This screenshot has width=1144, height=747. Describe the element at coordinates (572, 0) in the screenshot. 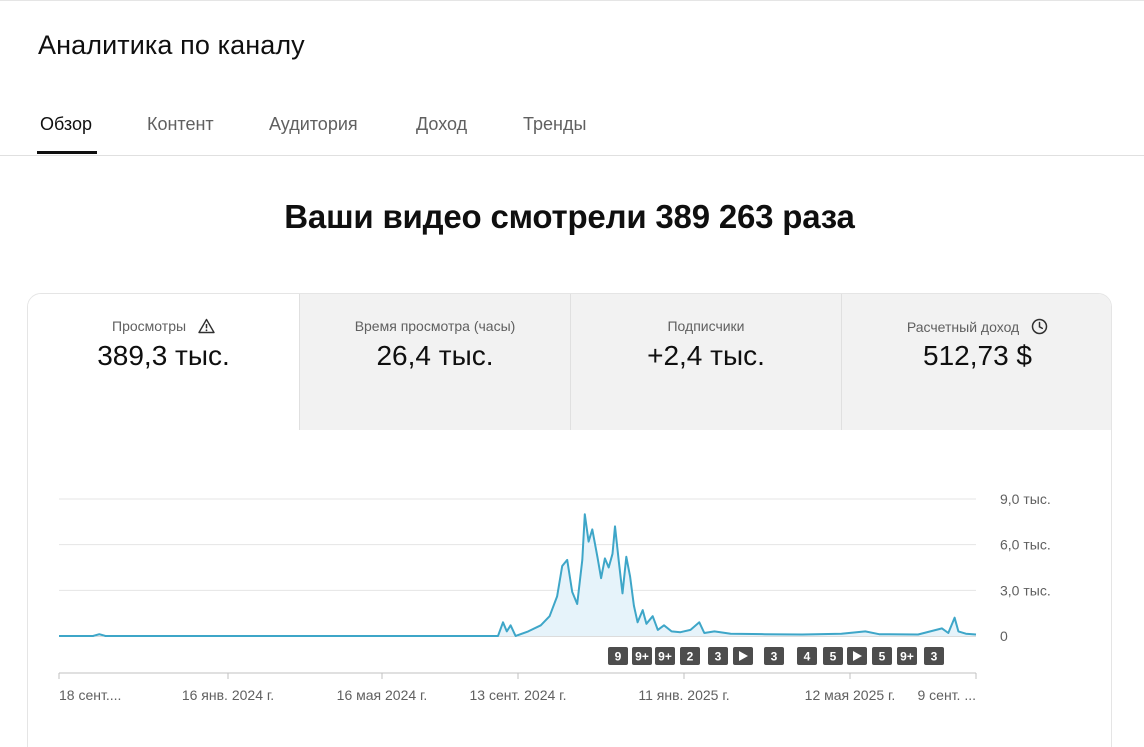

I see `top-divider` at that location.